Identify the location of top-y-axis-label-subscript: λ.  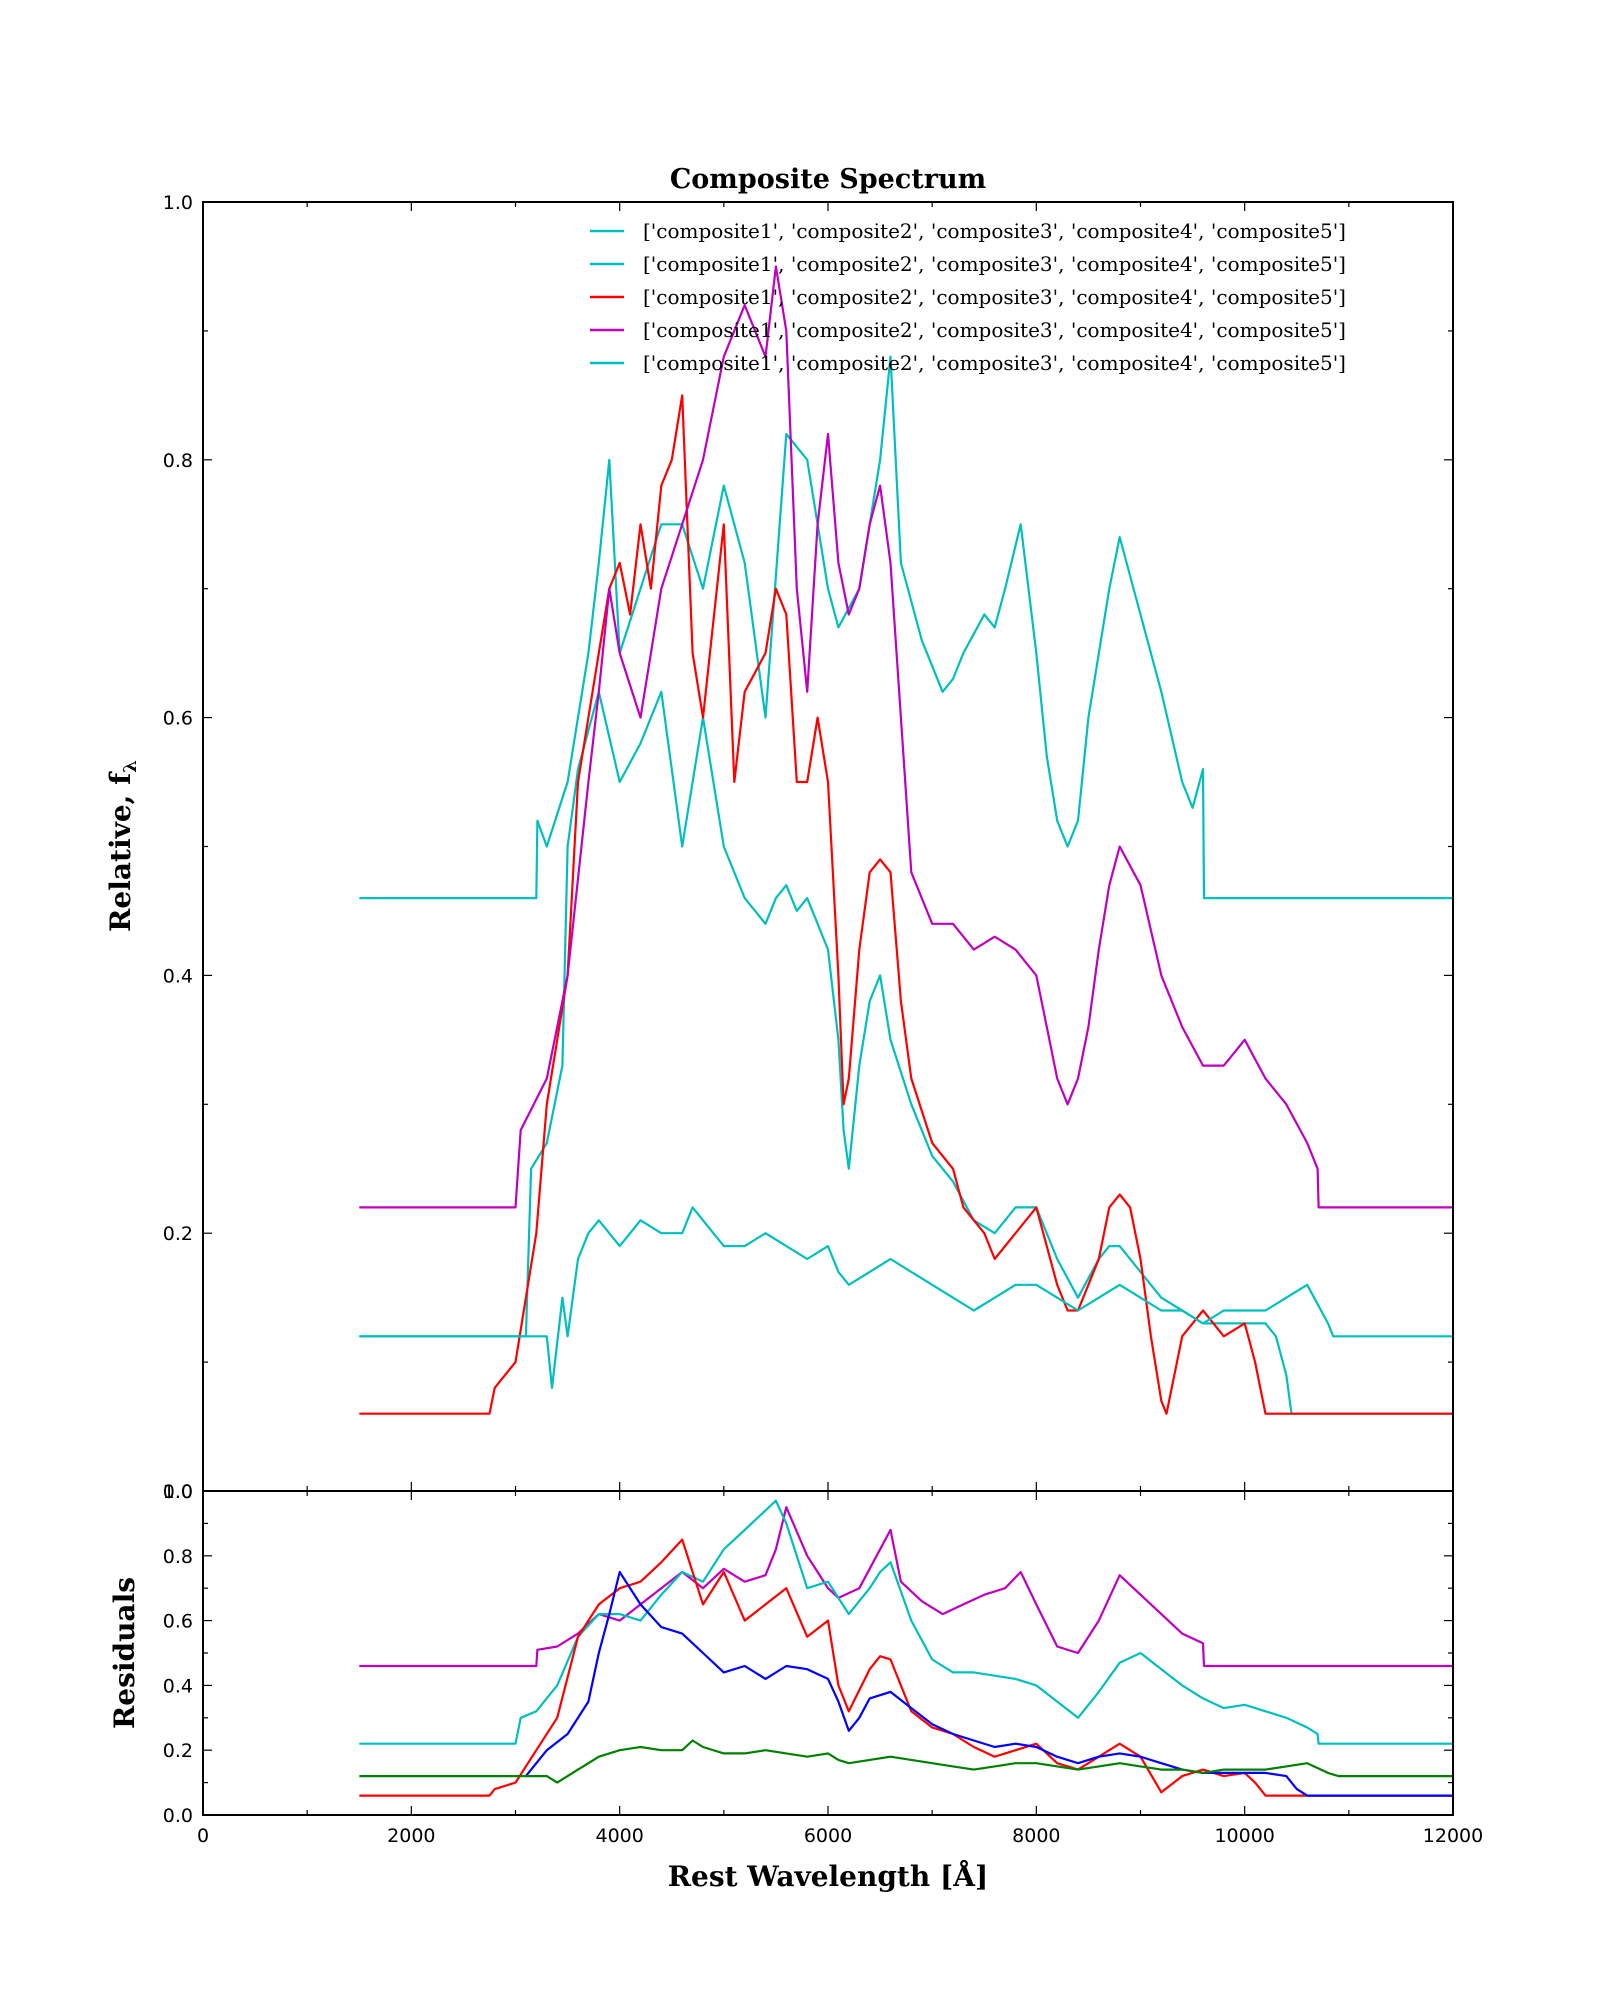
(130, 766).